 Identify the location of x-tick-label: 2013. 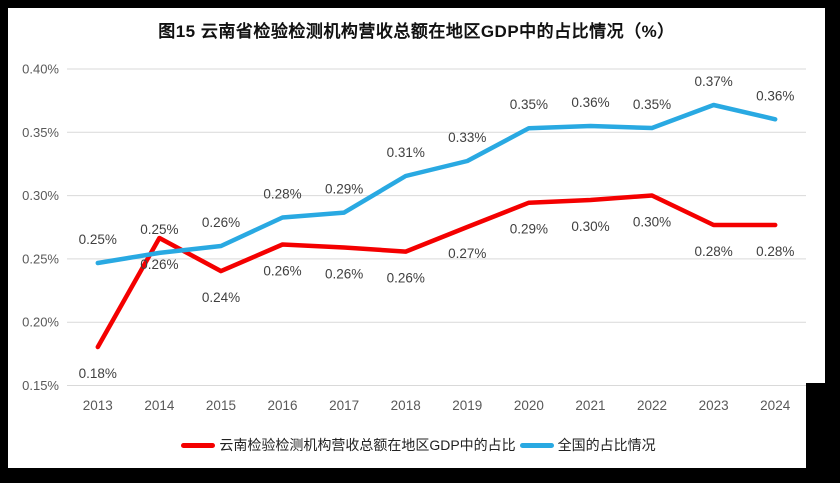
(98, 405).